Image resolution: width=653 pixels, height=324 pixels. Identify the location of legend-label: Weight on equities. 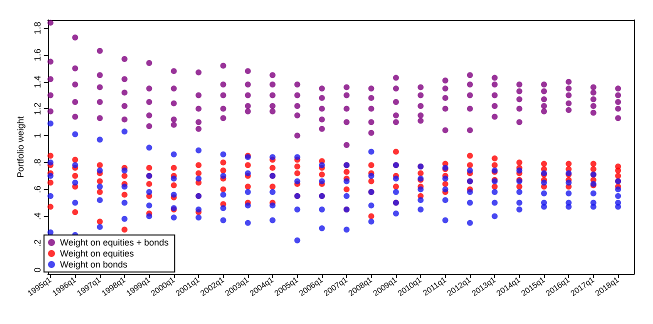
(97, 253).